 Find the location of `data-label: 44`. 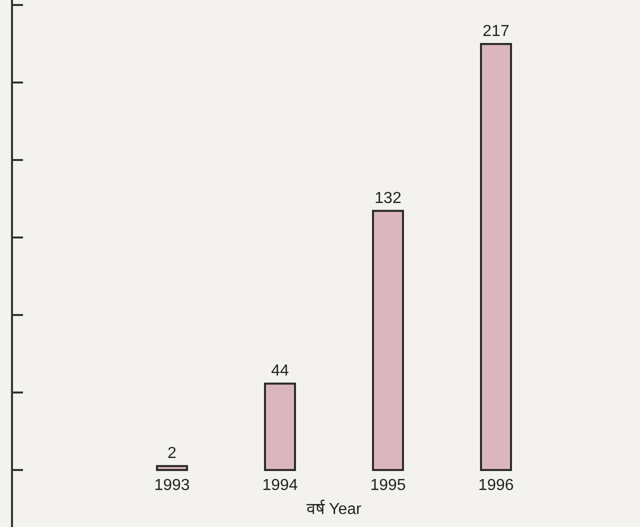

data-label: 44 is located at coordinates (280, 371).